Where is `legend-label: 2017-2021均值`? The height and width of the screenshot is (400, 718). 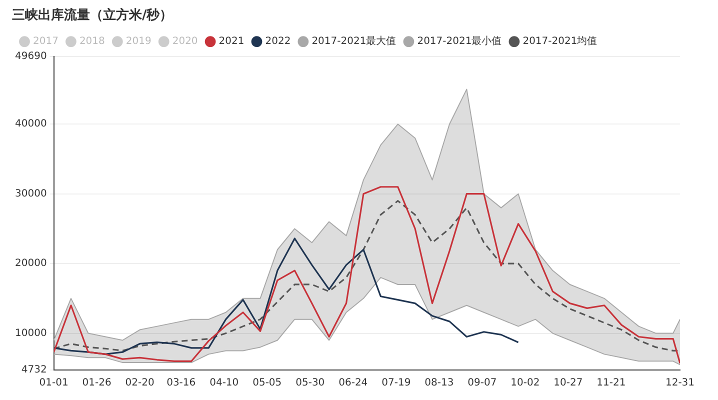 legend-label: 2017-2021均值 is located at coordinates (560, 41).